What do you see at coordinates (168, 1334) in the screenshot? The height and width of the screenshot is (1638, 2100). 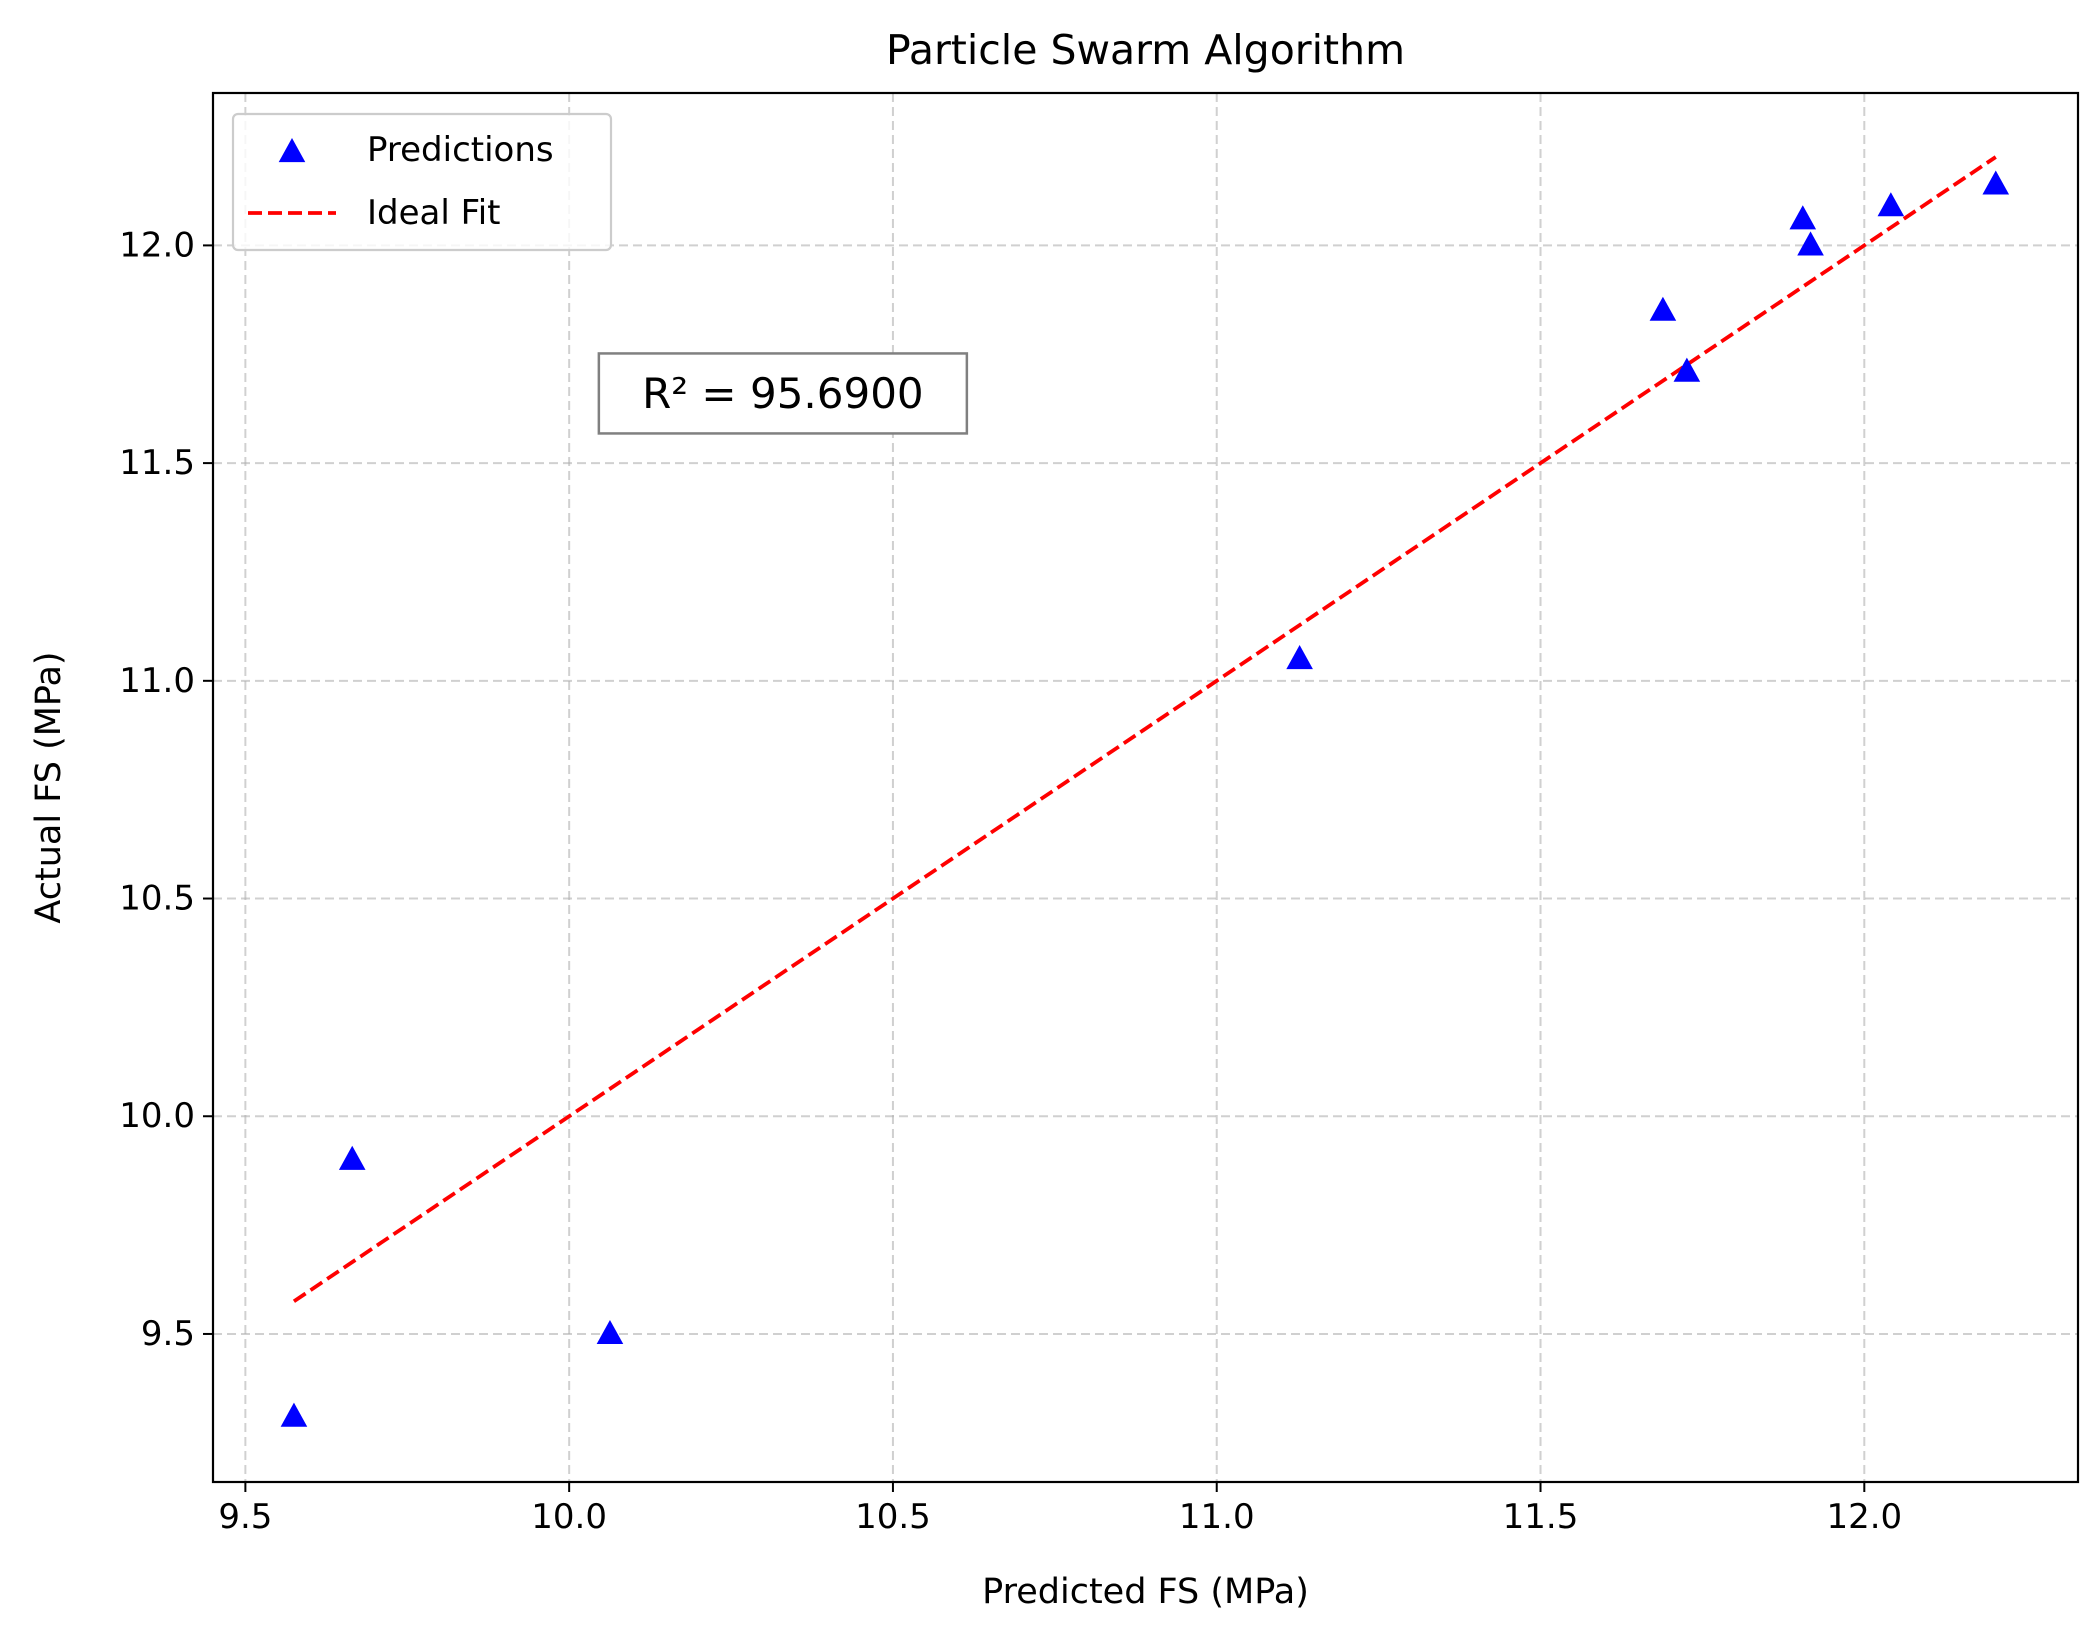 I see `y-tick-label: 9.5` at bounding box center [168, 1334].